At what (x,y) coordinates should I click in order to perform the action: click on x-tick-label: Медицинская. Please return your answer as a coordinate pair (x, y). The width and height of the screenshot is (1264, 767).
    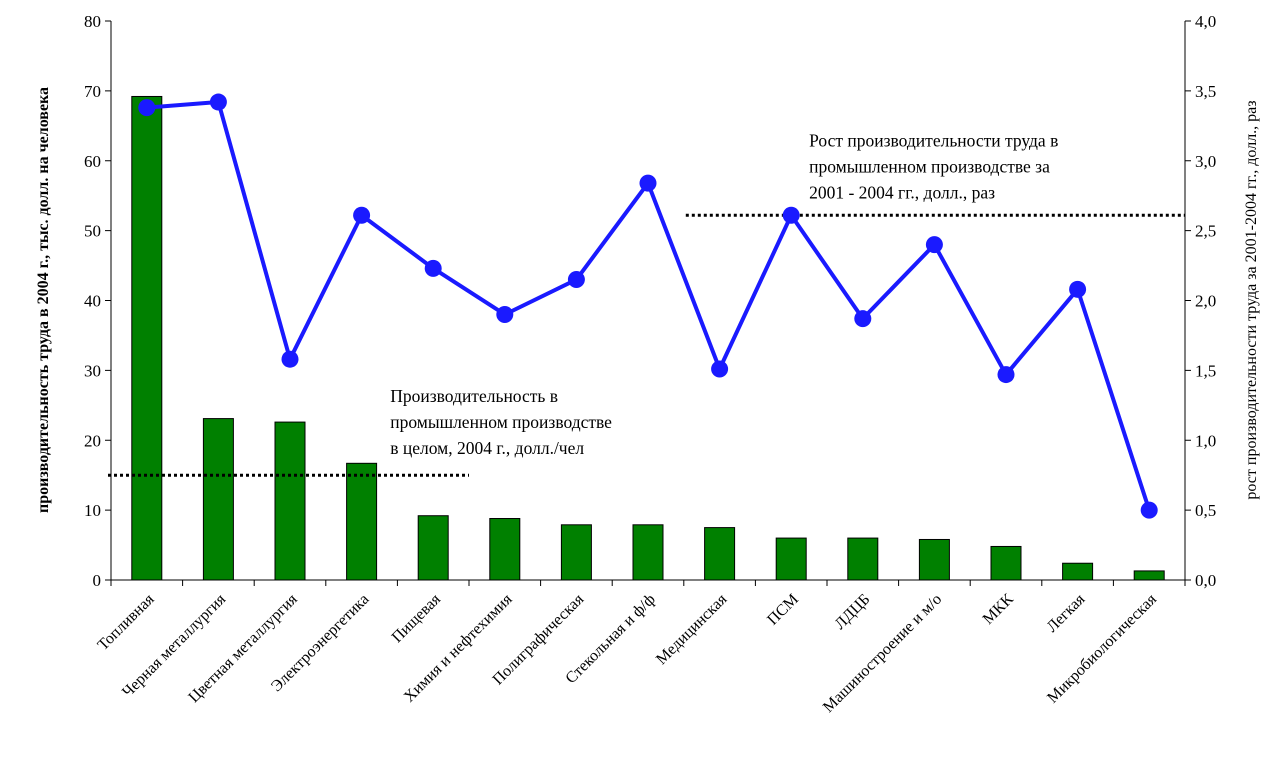
    Looking at the image, I should click on (692, 629).